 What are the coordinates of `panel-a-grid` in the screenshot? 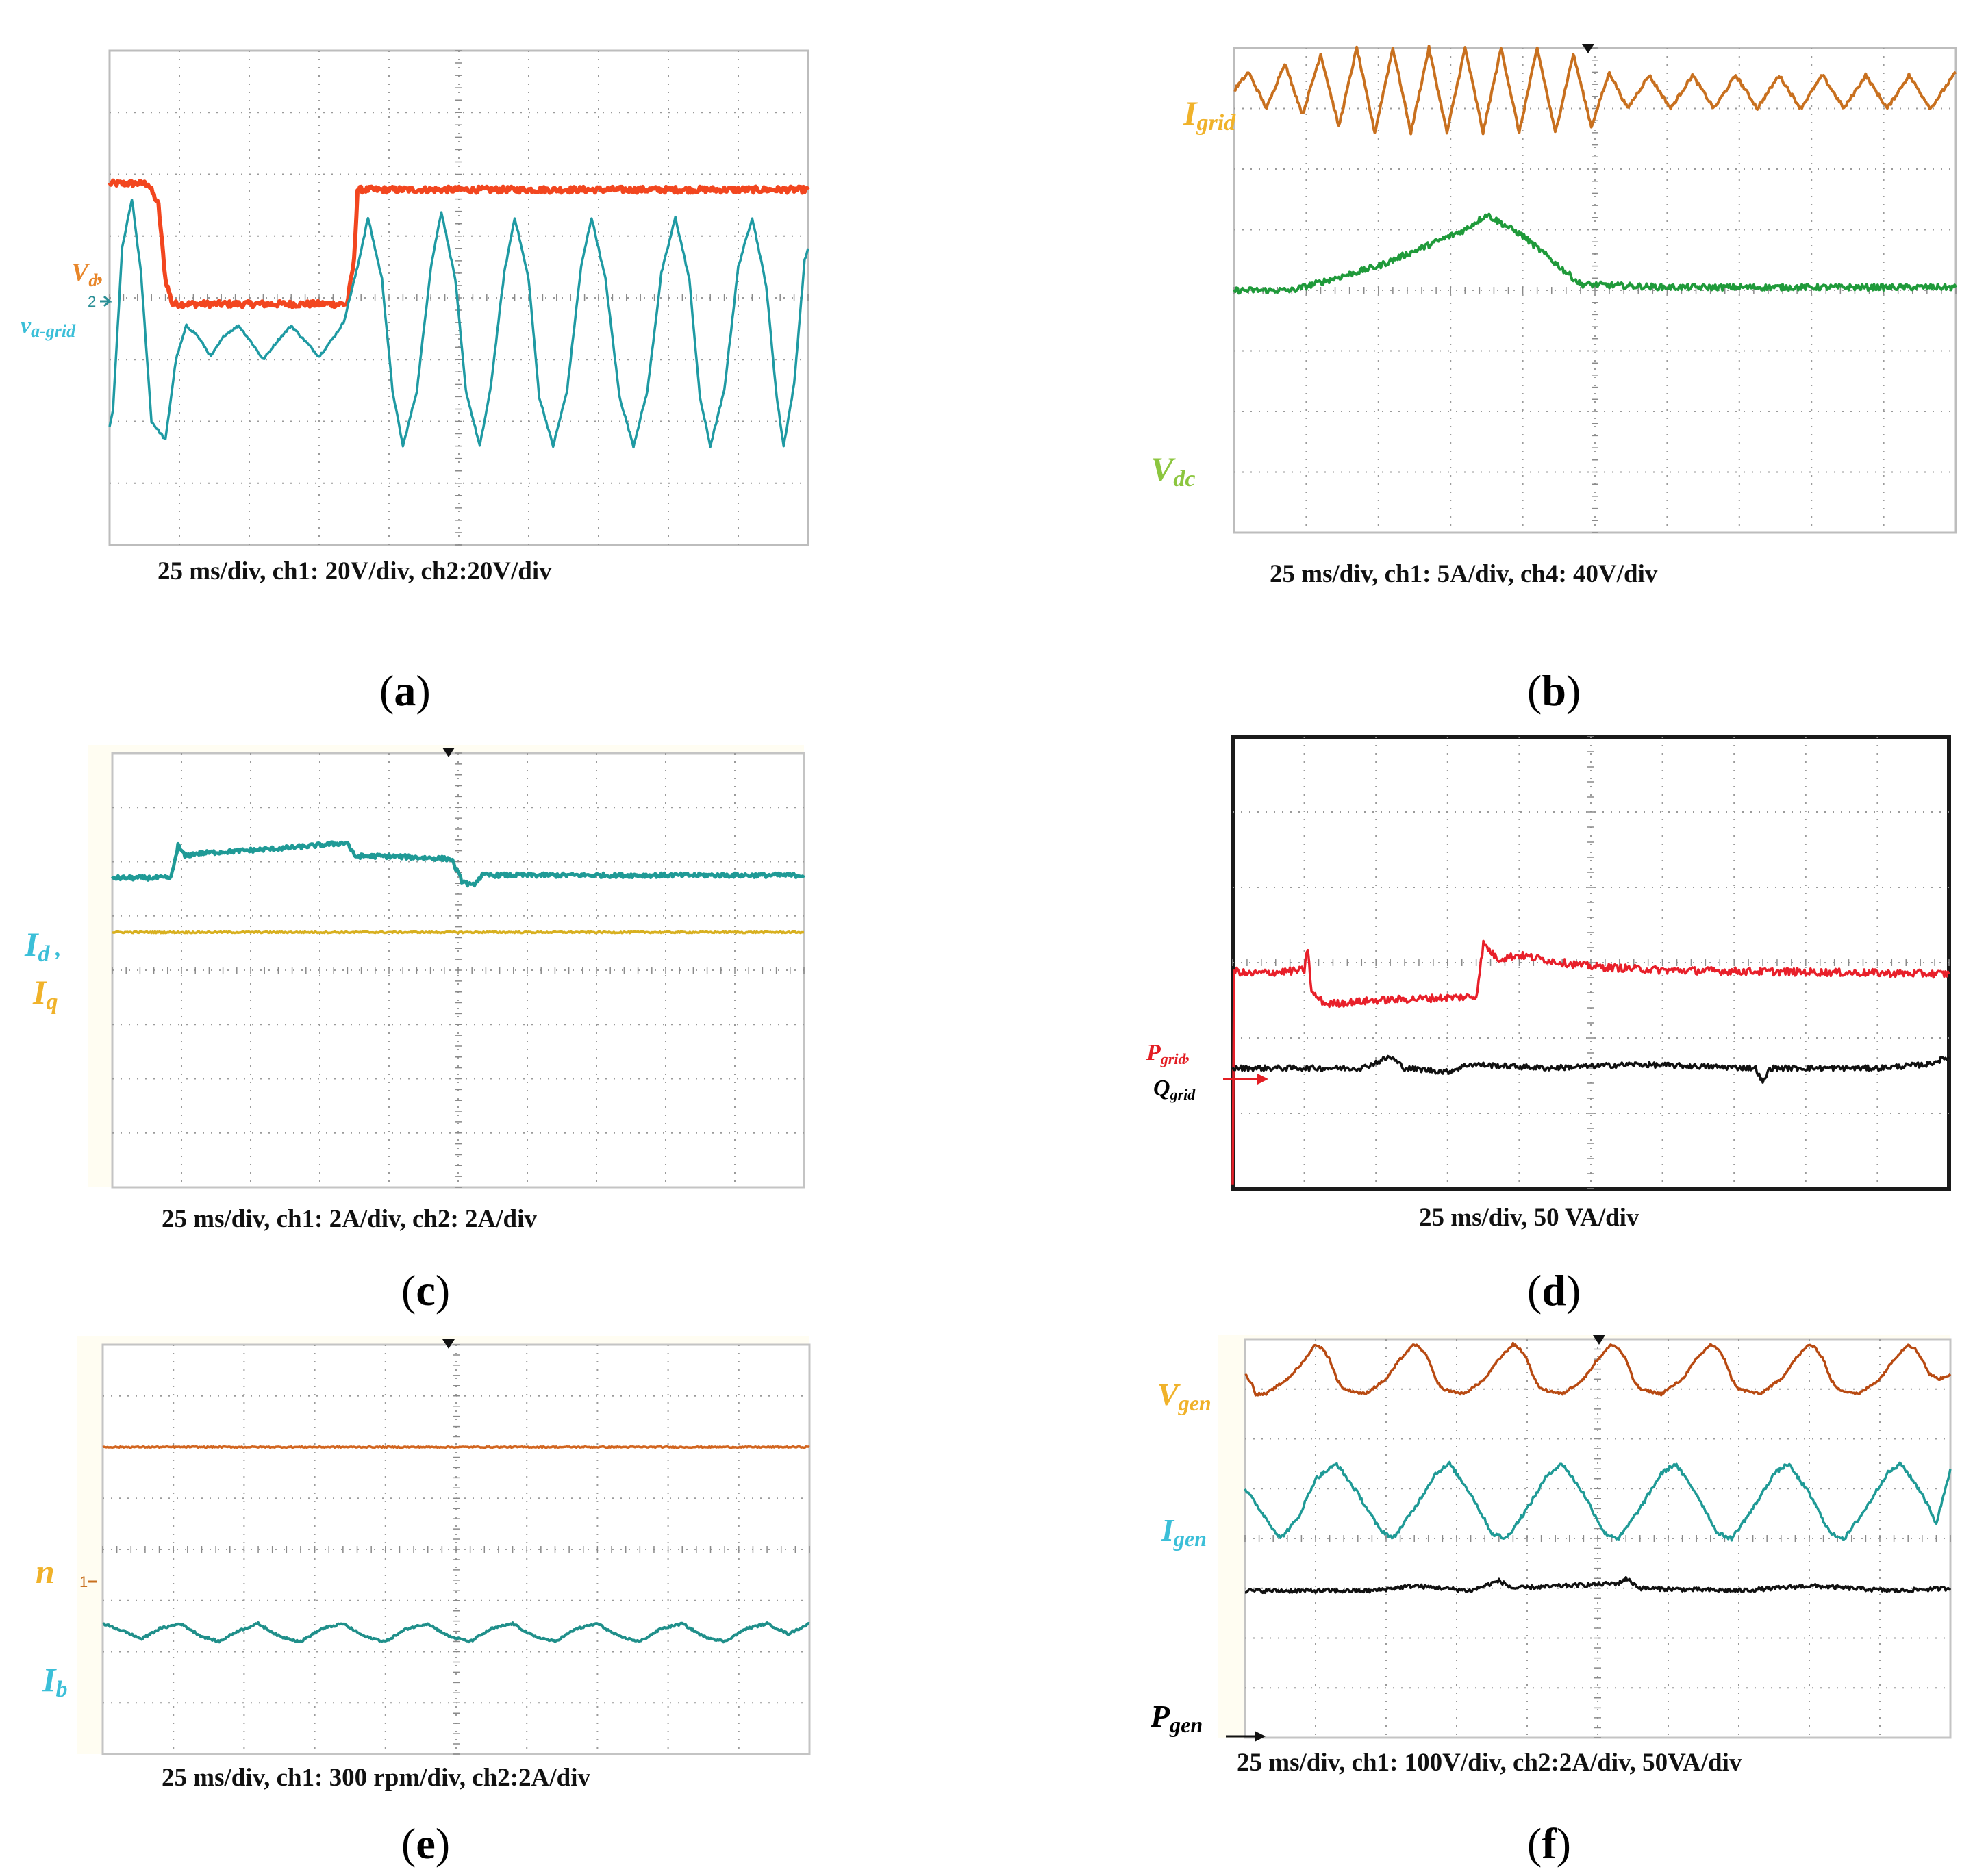 It's located at (459, 298).